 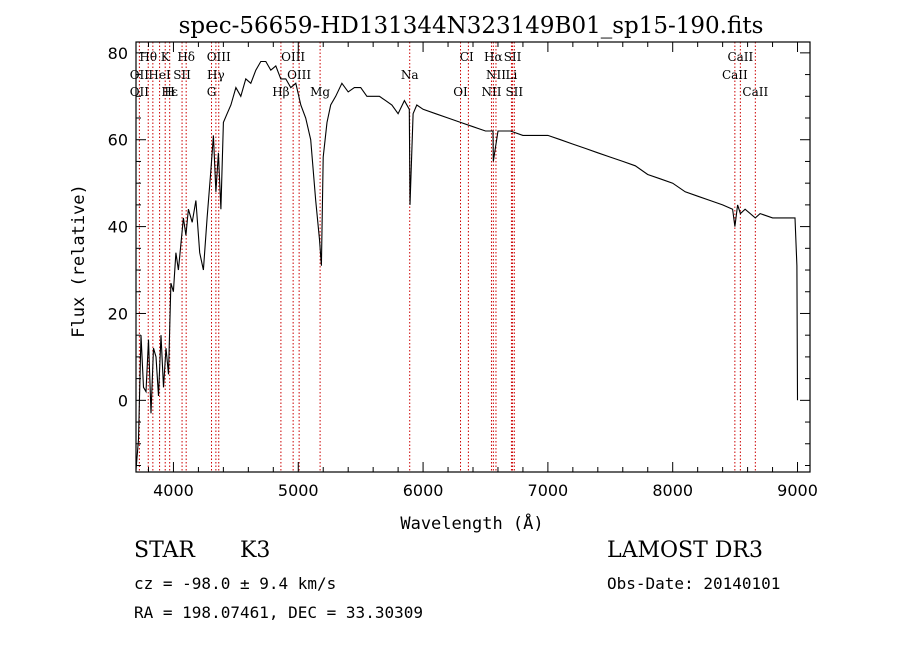 I want to click on x-tick-label: 7000, so click(x=548, y=490).